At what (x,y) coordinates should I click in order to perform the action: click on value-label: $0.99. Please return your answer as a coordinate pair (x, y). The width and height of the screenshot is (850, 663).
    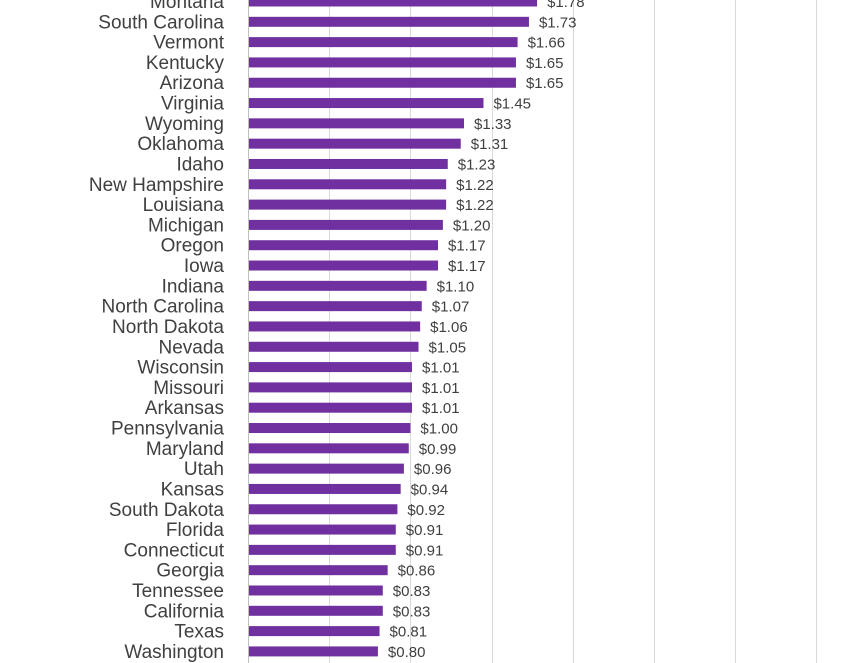
    Looking at the image, I should click on (438, 449).